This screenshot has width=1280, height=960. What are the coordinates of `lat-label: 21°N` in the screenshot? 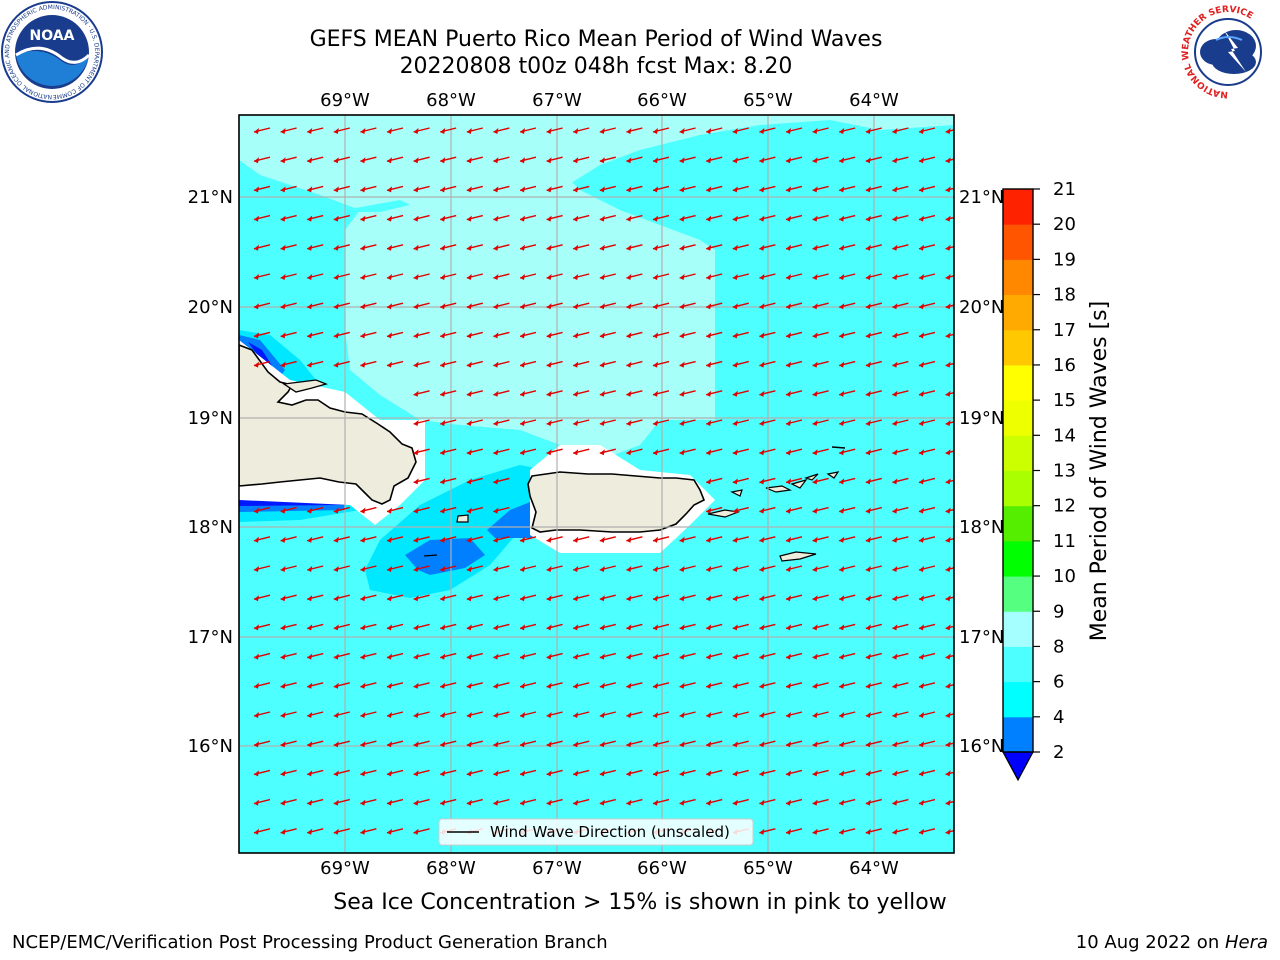 It's located at (210, 197).